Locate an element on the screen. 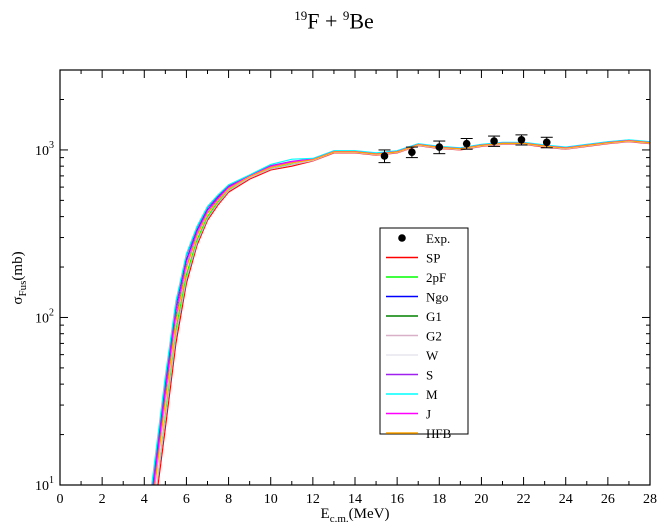 Image resolution: width=668 pixels, height=530 pixels. x-tick-label: 2 is located at coordinates (102, 499).